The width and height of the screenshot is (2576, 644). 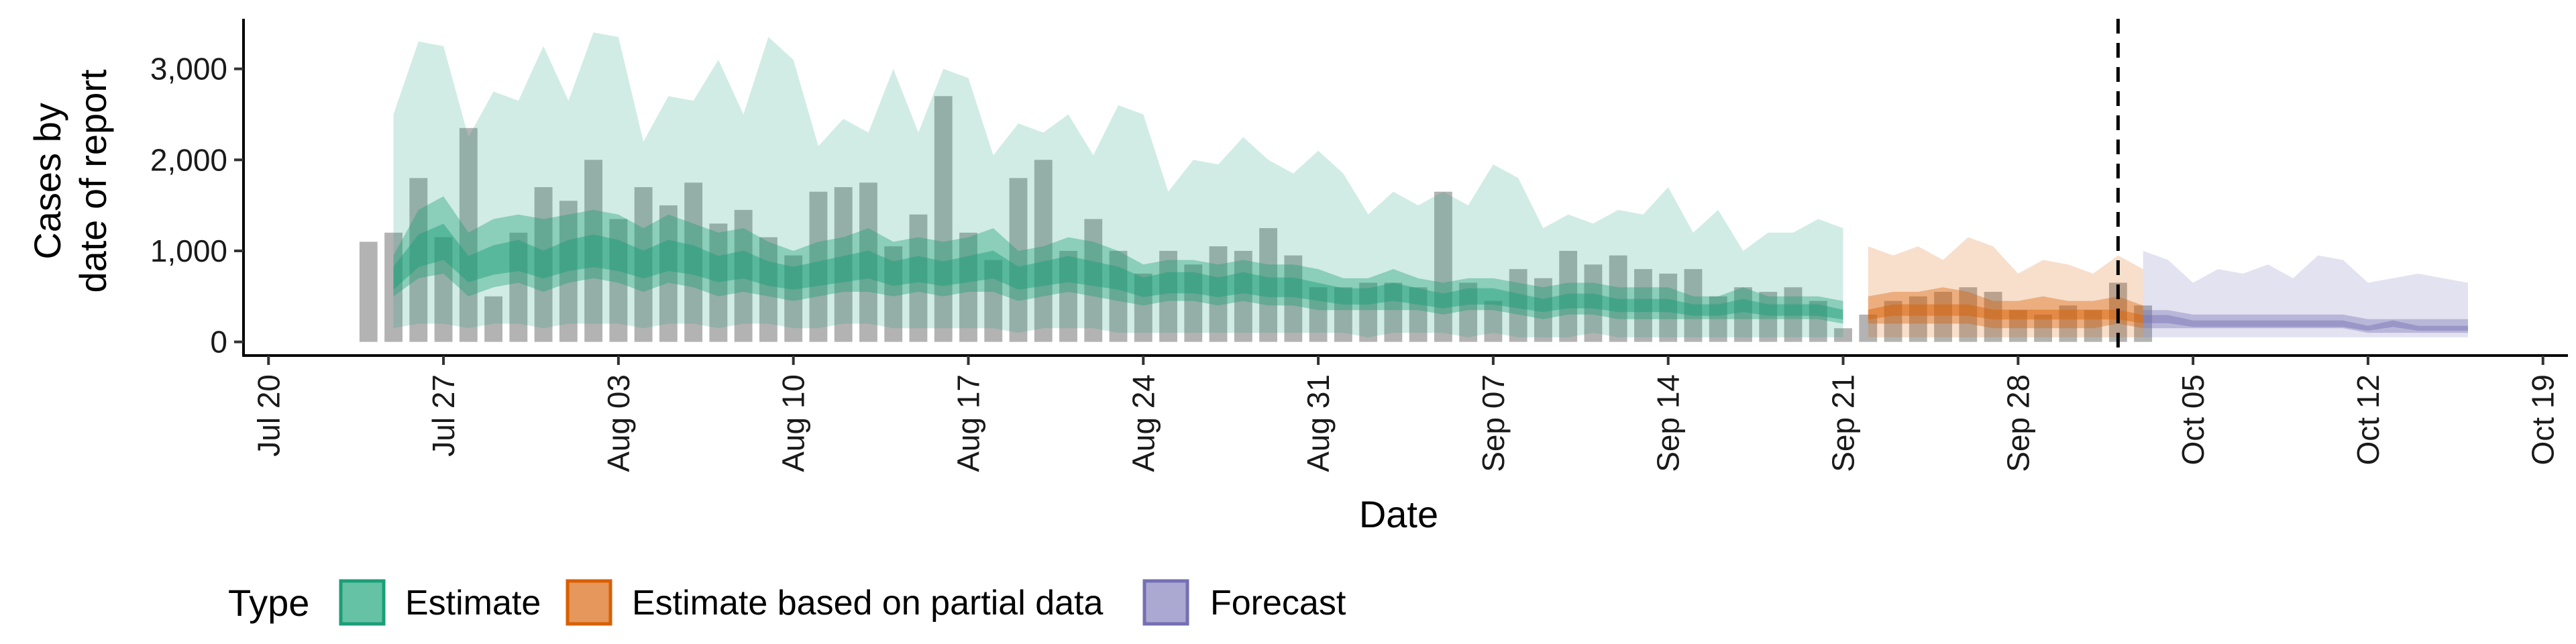 I want to click on legend-swatch-forecast, so click(x=1165, y=602).